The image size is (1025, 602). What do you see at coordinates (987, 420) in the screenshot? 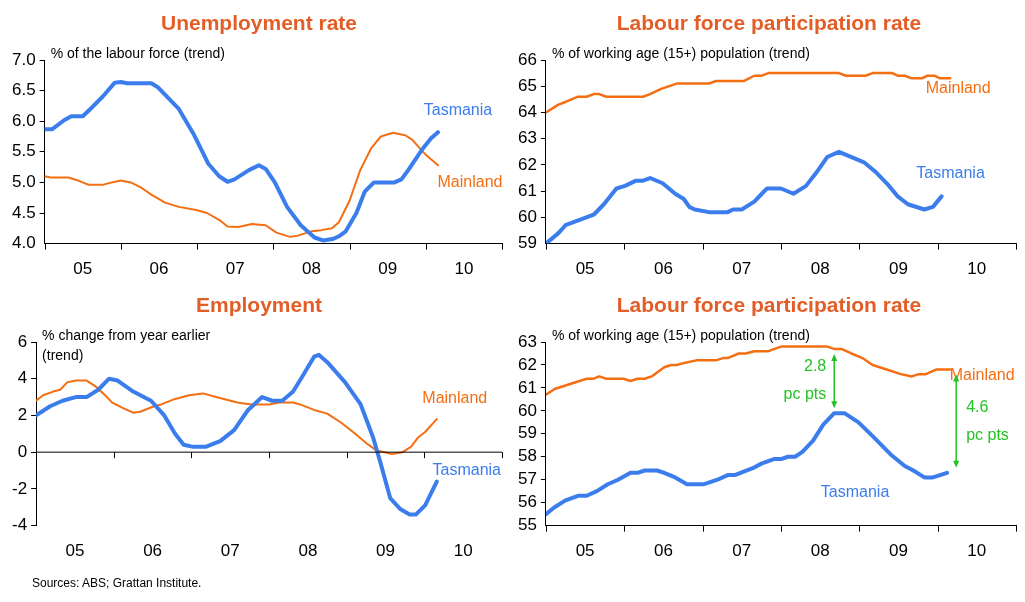
I see `annotation: 4.6 pc pts` at bounding box center [987, 420].